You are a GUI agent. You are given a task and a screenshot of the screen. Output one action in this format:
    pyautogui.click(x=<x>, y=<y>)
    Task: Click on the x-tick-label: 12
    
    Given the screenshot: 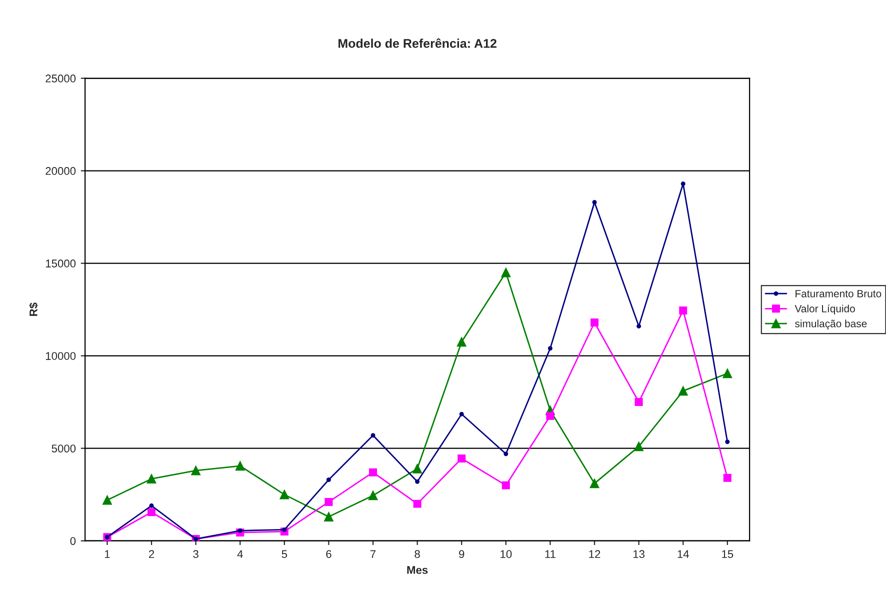 What is the action you would take?
    pyautogui.click(x=594, y=554)
    